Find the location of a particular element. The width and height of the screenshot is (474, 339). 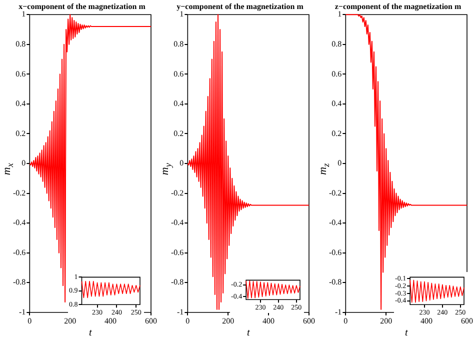

chart-title: x−component of the magnetization m is located at coordinates (82, 6).